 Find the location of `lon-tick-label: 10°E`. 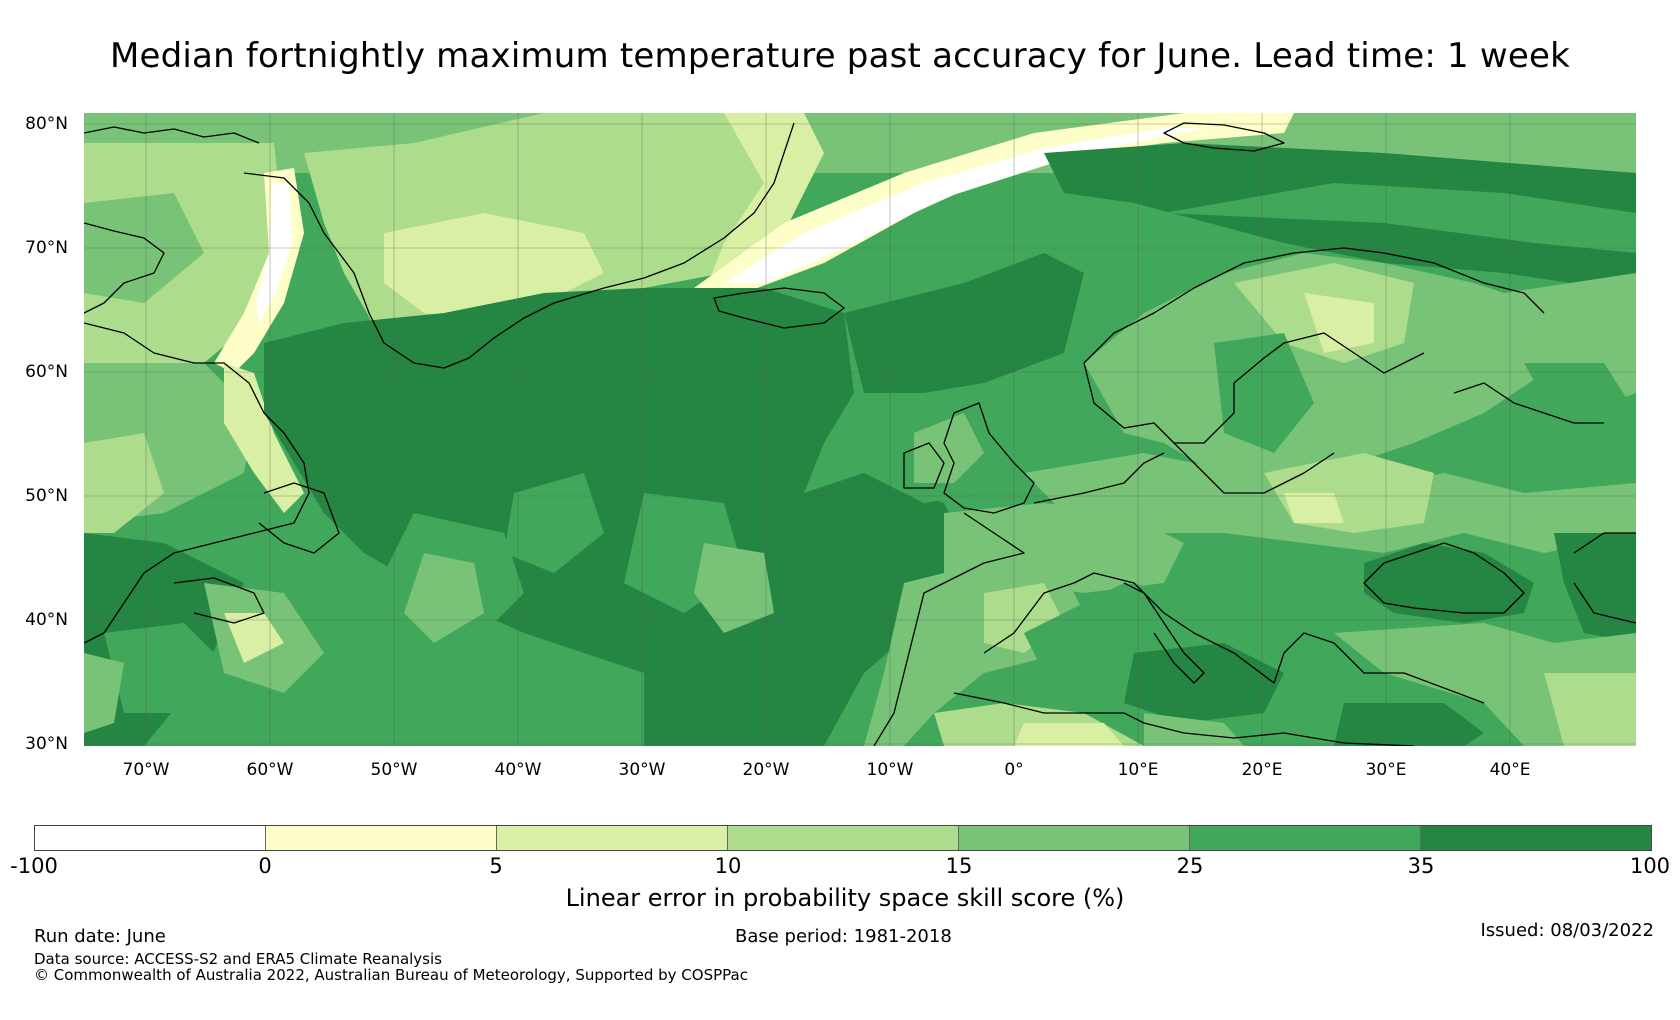

lon-tick-label: 10°E is located at coordinates (1138, 770).